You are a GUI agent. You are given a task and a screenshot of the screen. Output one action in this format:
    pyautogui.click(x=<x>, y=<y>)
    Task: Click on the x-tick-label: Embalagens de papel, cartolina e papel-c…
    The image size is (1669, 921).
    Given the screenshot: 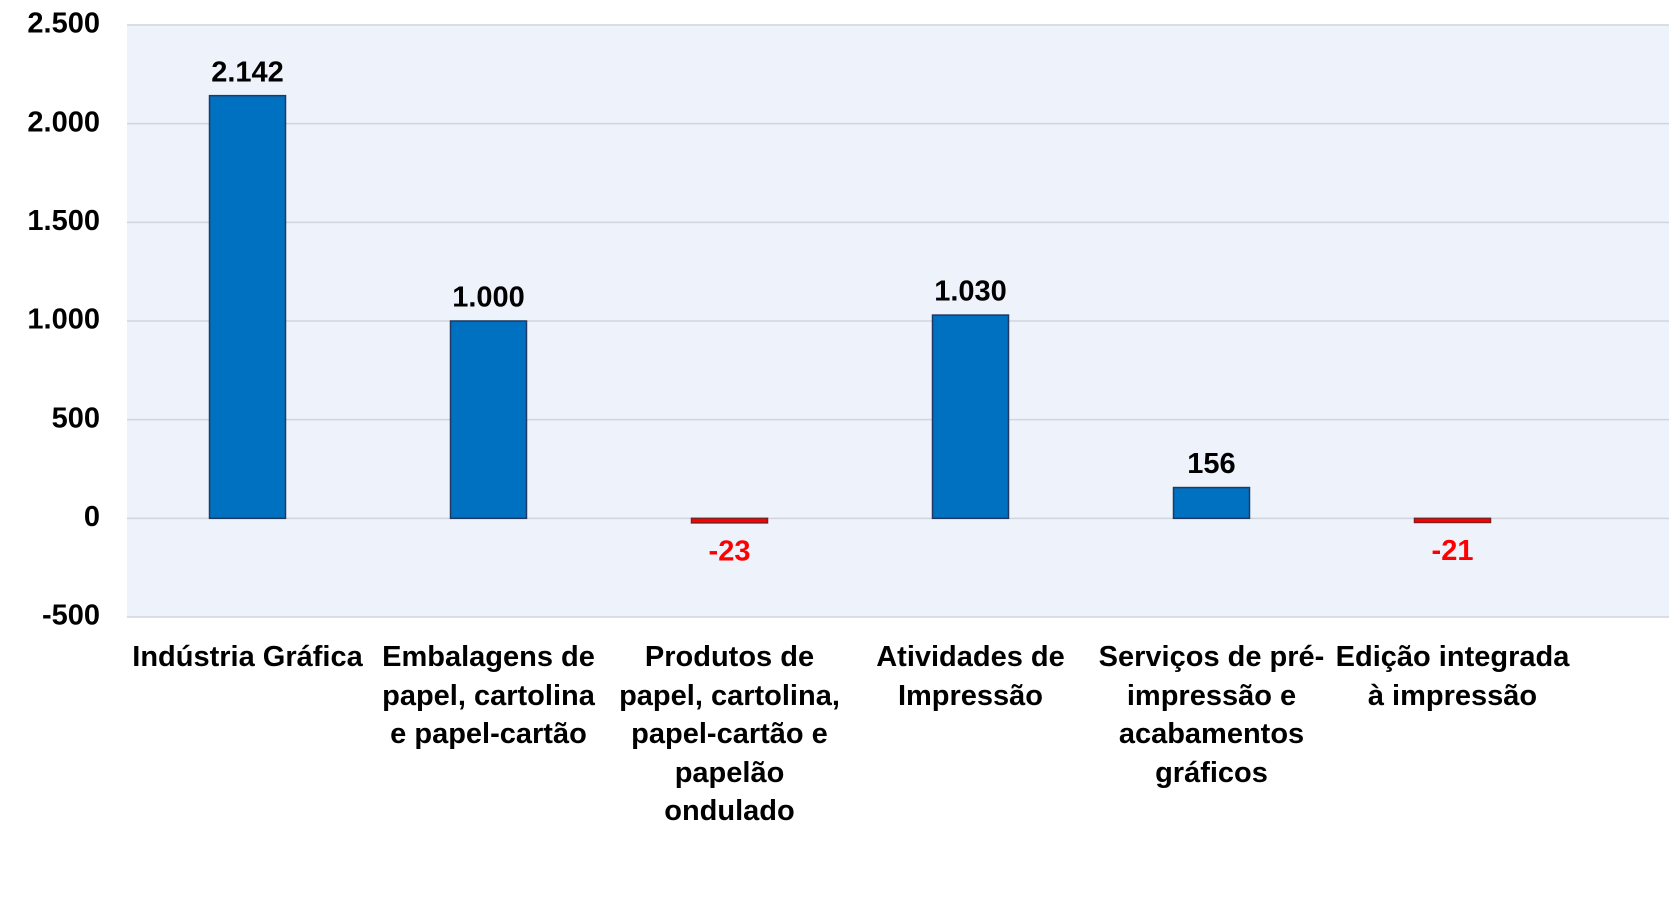 What is the action you would take?
    pyautogui.click(x=488, y=695)
    